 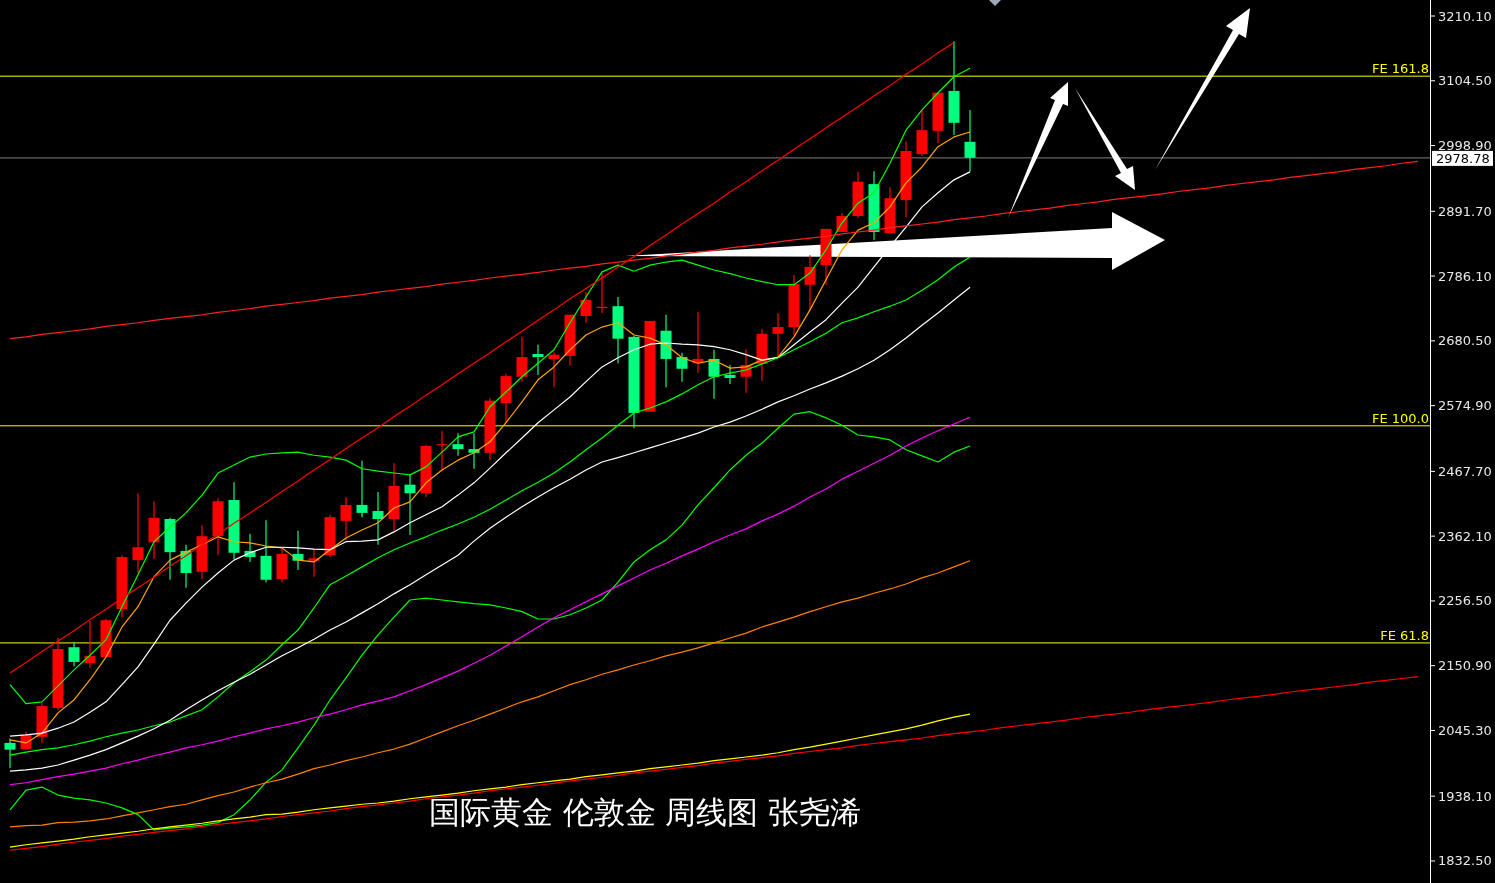 What do you see at coordinates (1465, 861) in the screenshot?
I see `y-tick-label: 1832.50` at bounding box center [1465, 861].